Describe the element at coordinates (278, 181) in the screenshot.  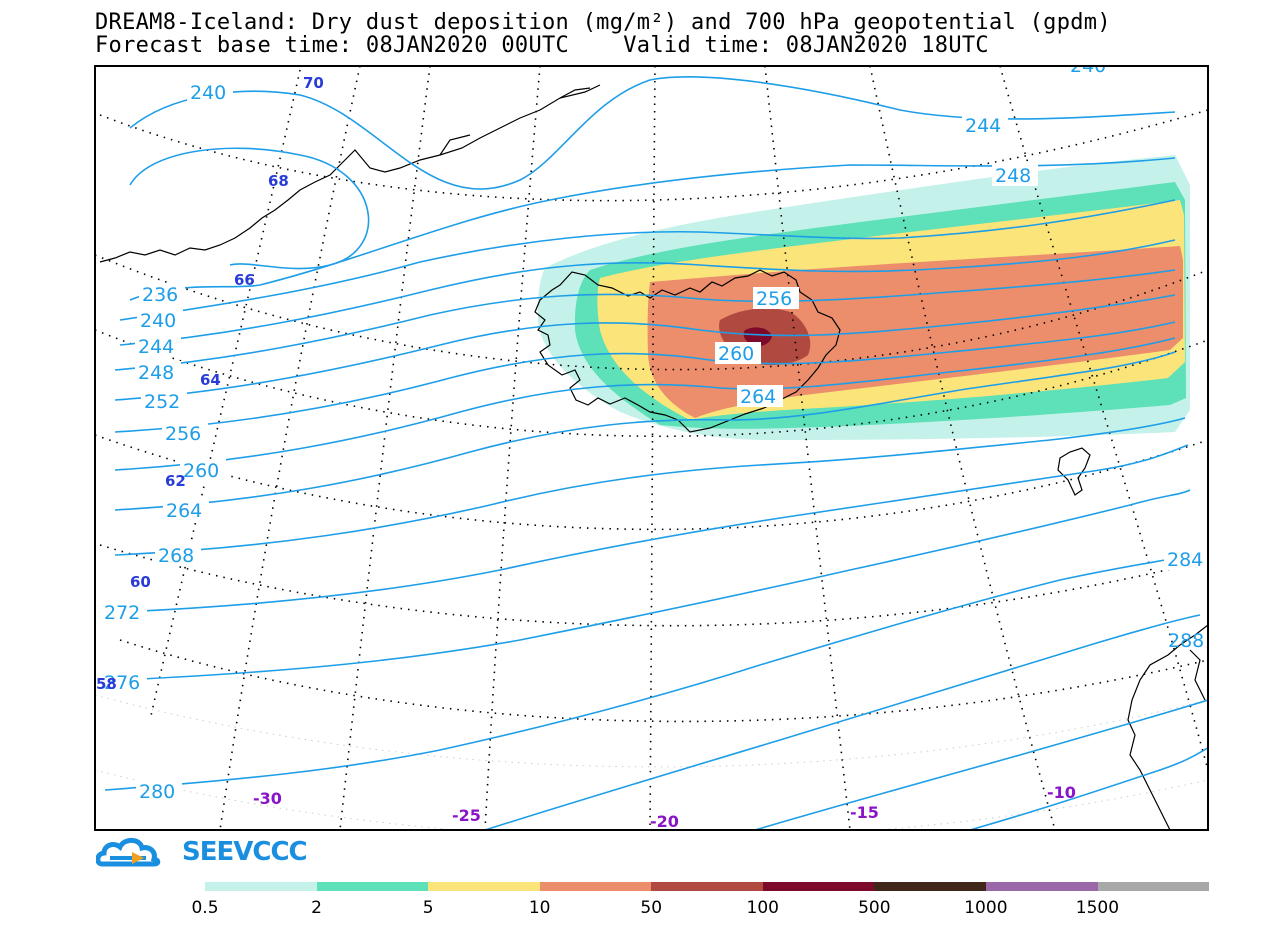
I see `lat-label: 68` at that location.